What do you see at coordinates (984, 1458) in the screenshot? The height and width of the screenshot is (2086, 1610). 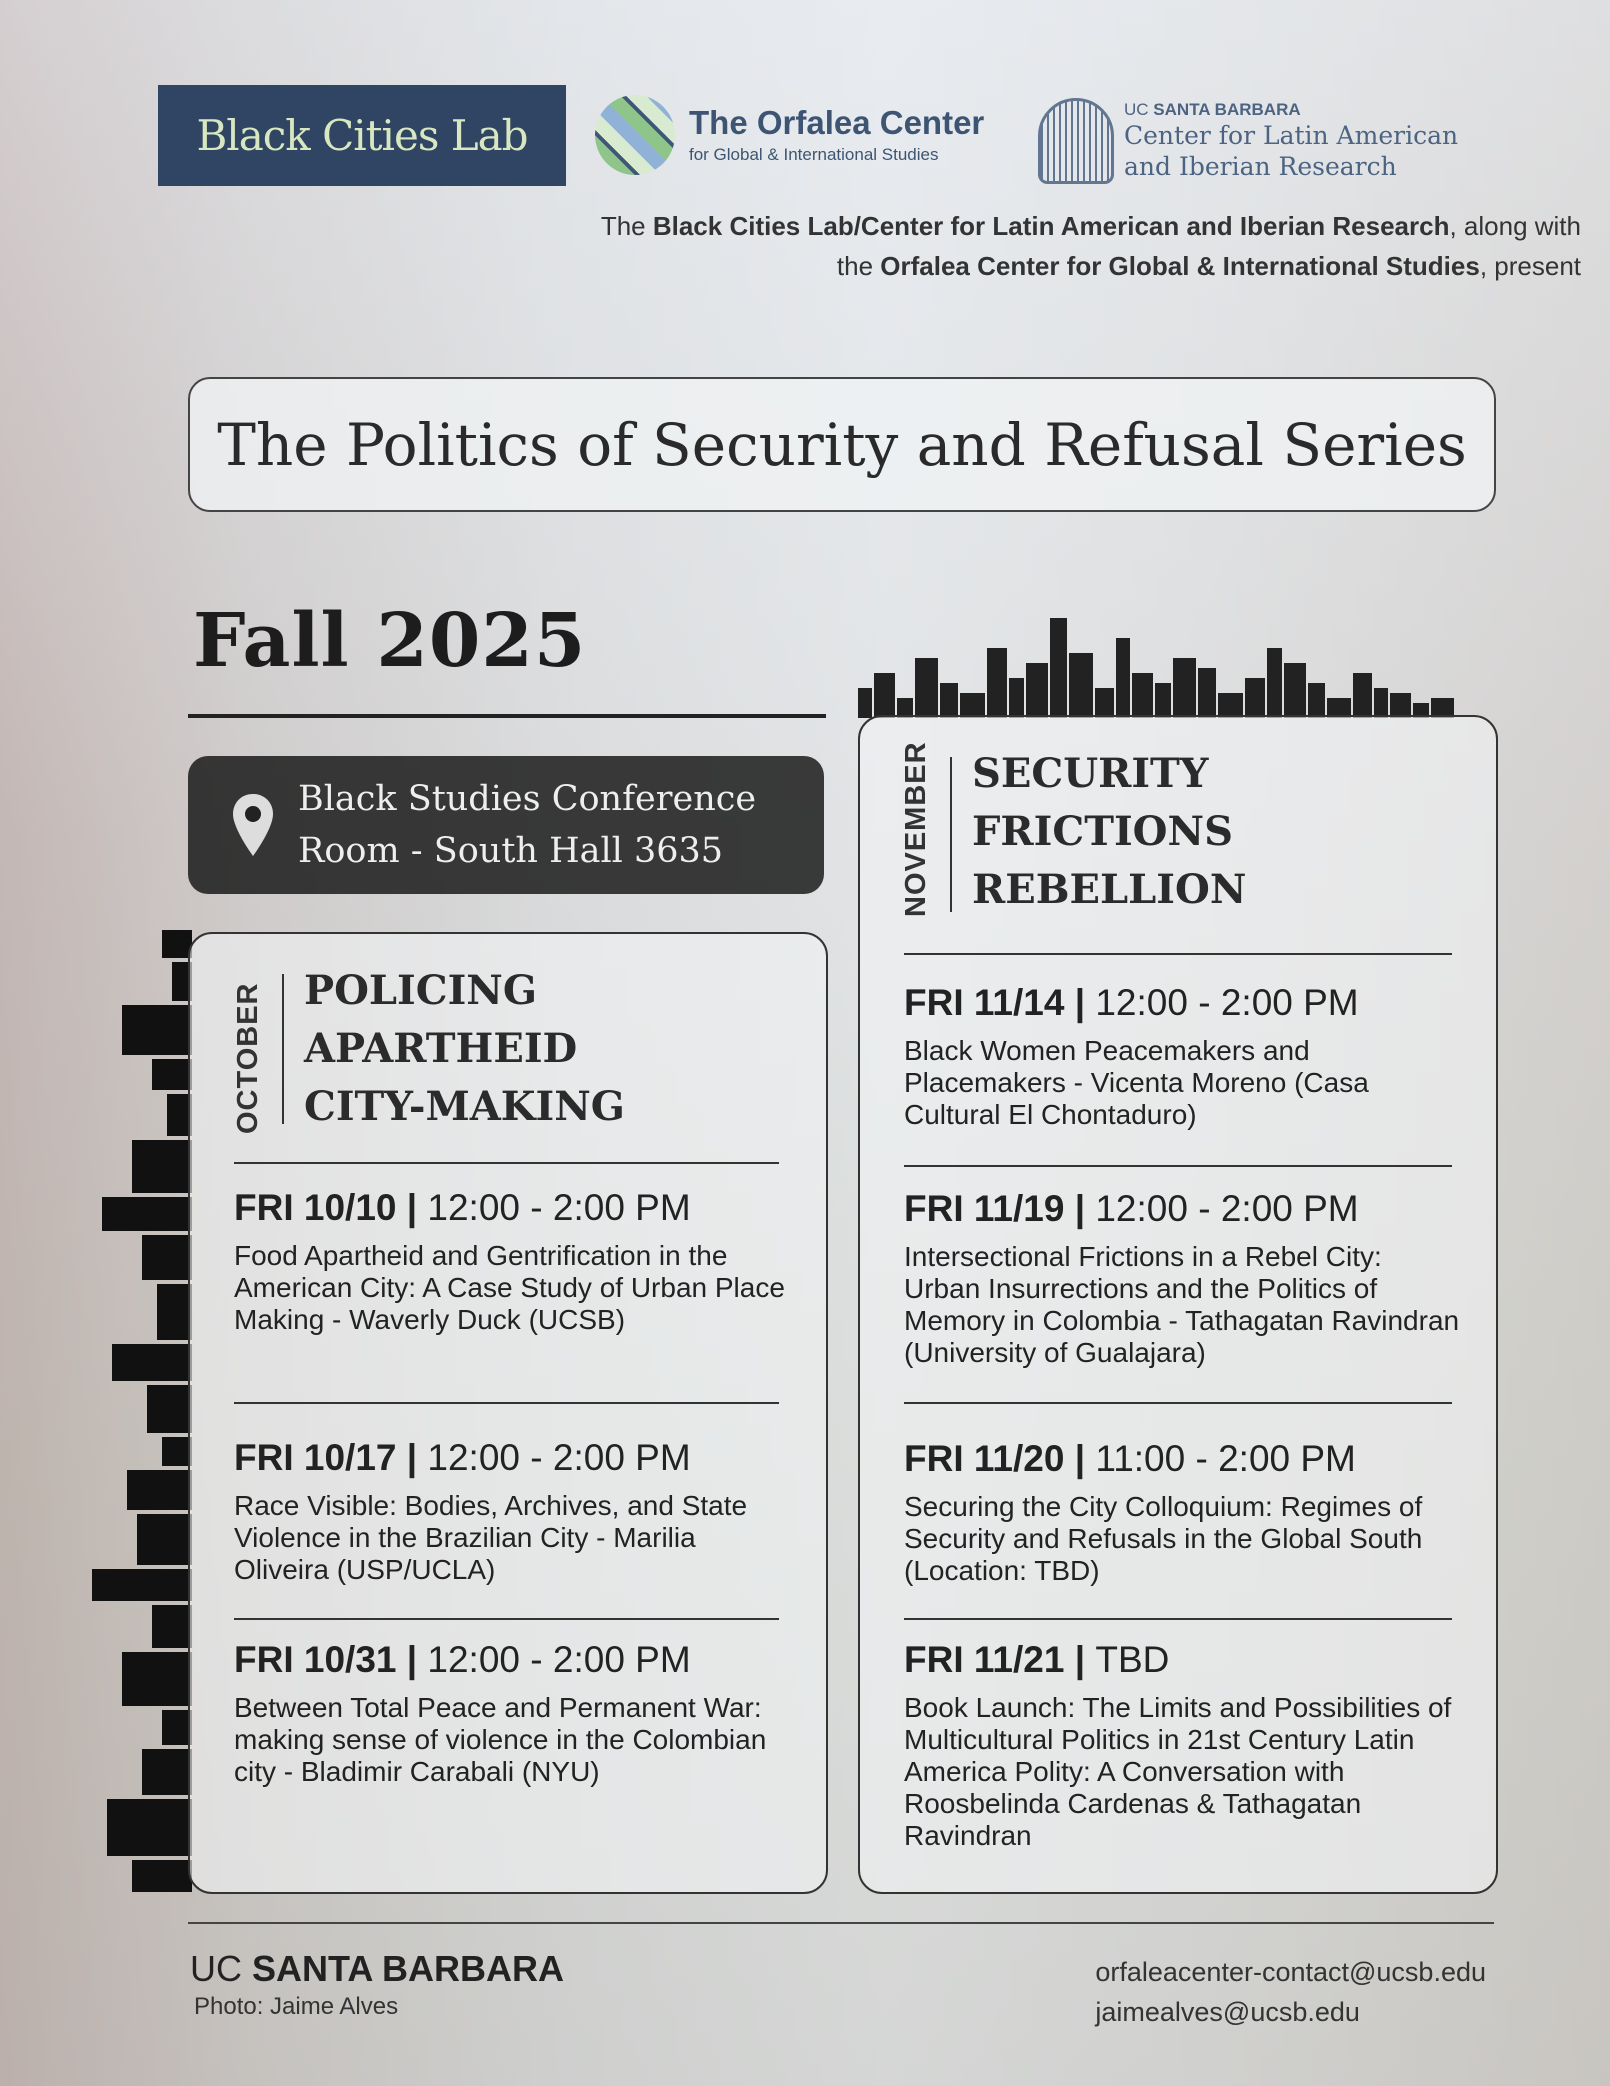 I see `event-date: FRI 11/20` at bounding box center [984, 1458].